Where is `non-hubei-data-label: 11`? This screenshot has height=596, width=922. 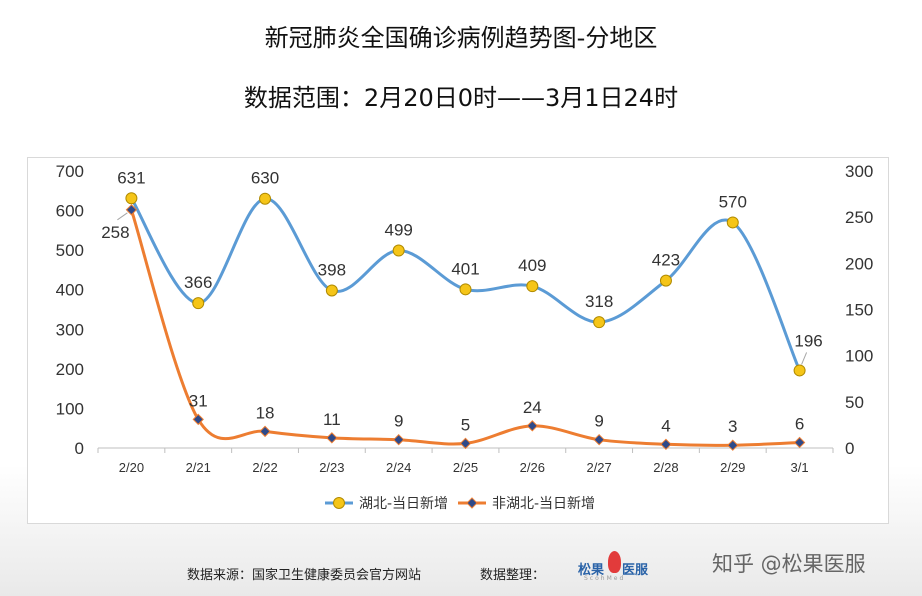
non-hubei-data-label: 11 is located at coordinates (332, 419).